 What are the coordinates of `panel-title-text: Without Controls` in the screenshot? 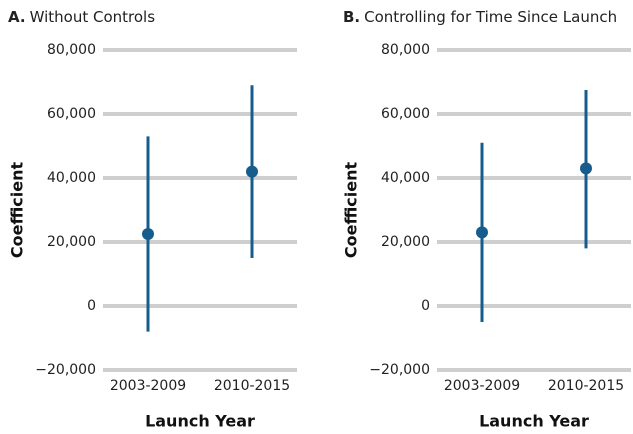 It's located at (93, 17).